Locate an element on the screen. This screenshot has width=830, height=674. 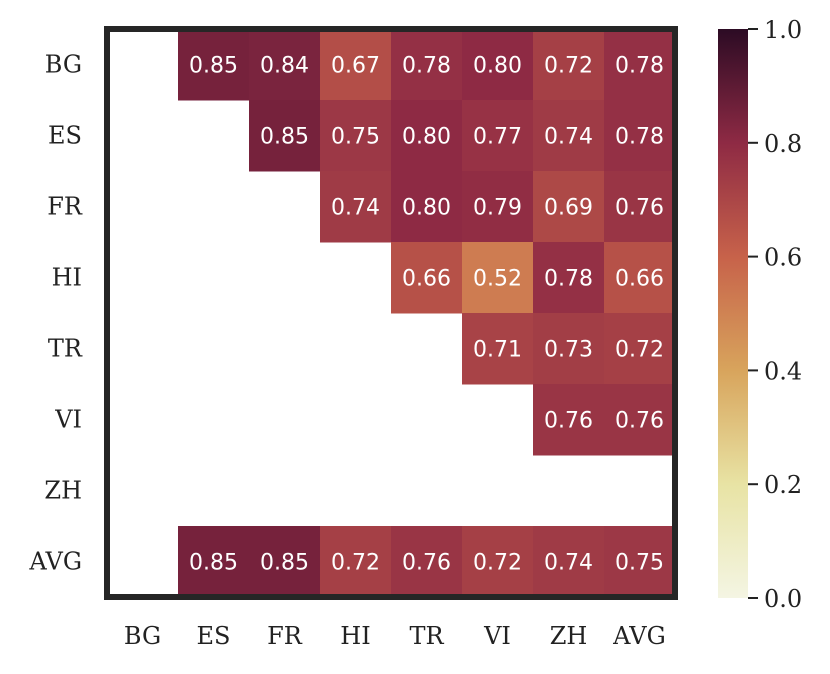
heatmap-cell-hi-zh is located at coordinates (569, 278).